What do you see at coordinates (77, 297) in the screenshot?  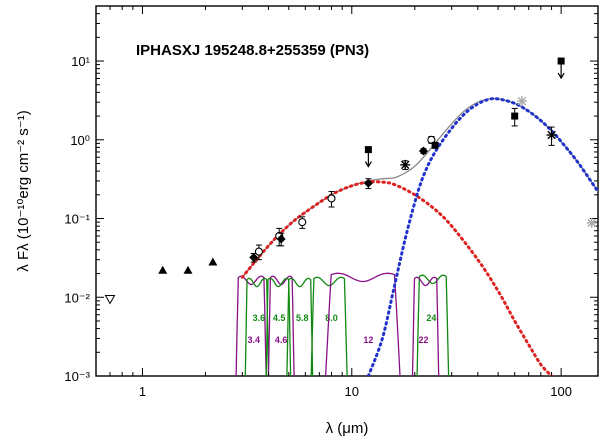 I see `y-tick-label: 10⁻²` at bounding box center [77, 297].